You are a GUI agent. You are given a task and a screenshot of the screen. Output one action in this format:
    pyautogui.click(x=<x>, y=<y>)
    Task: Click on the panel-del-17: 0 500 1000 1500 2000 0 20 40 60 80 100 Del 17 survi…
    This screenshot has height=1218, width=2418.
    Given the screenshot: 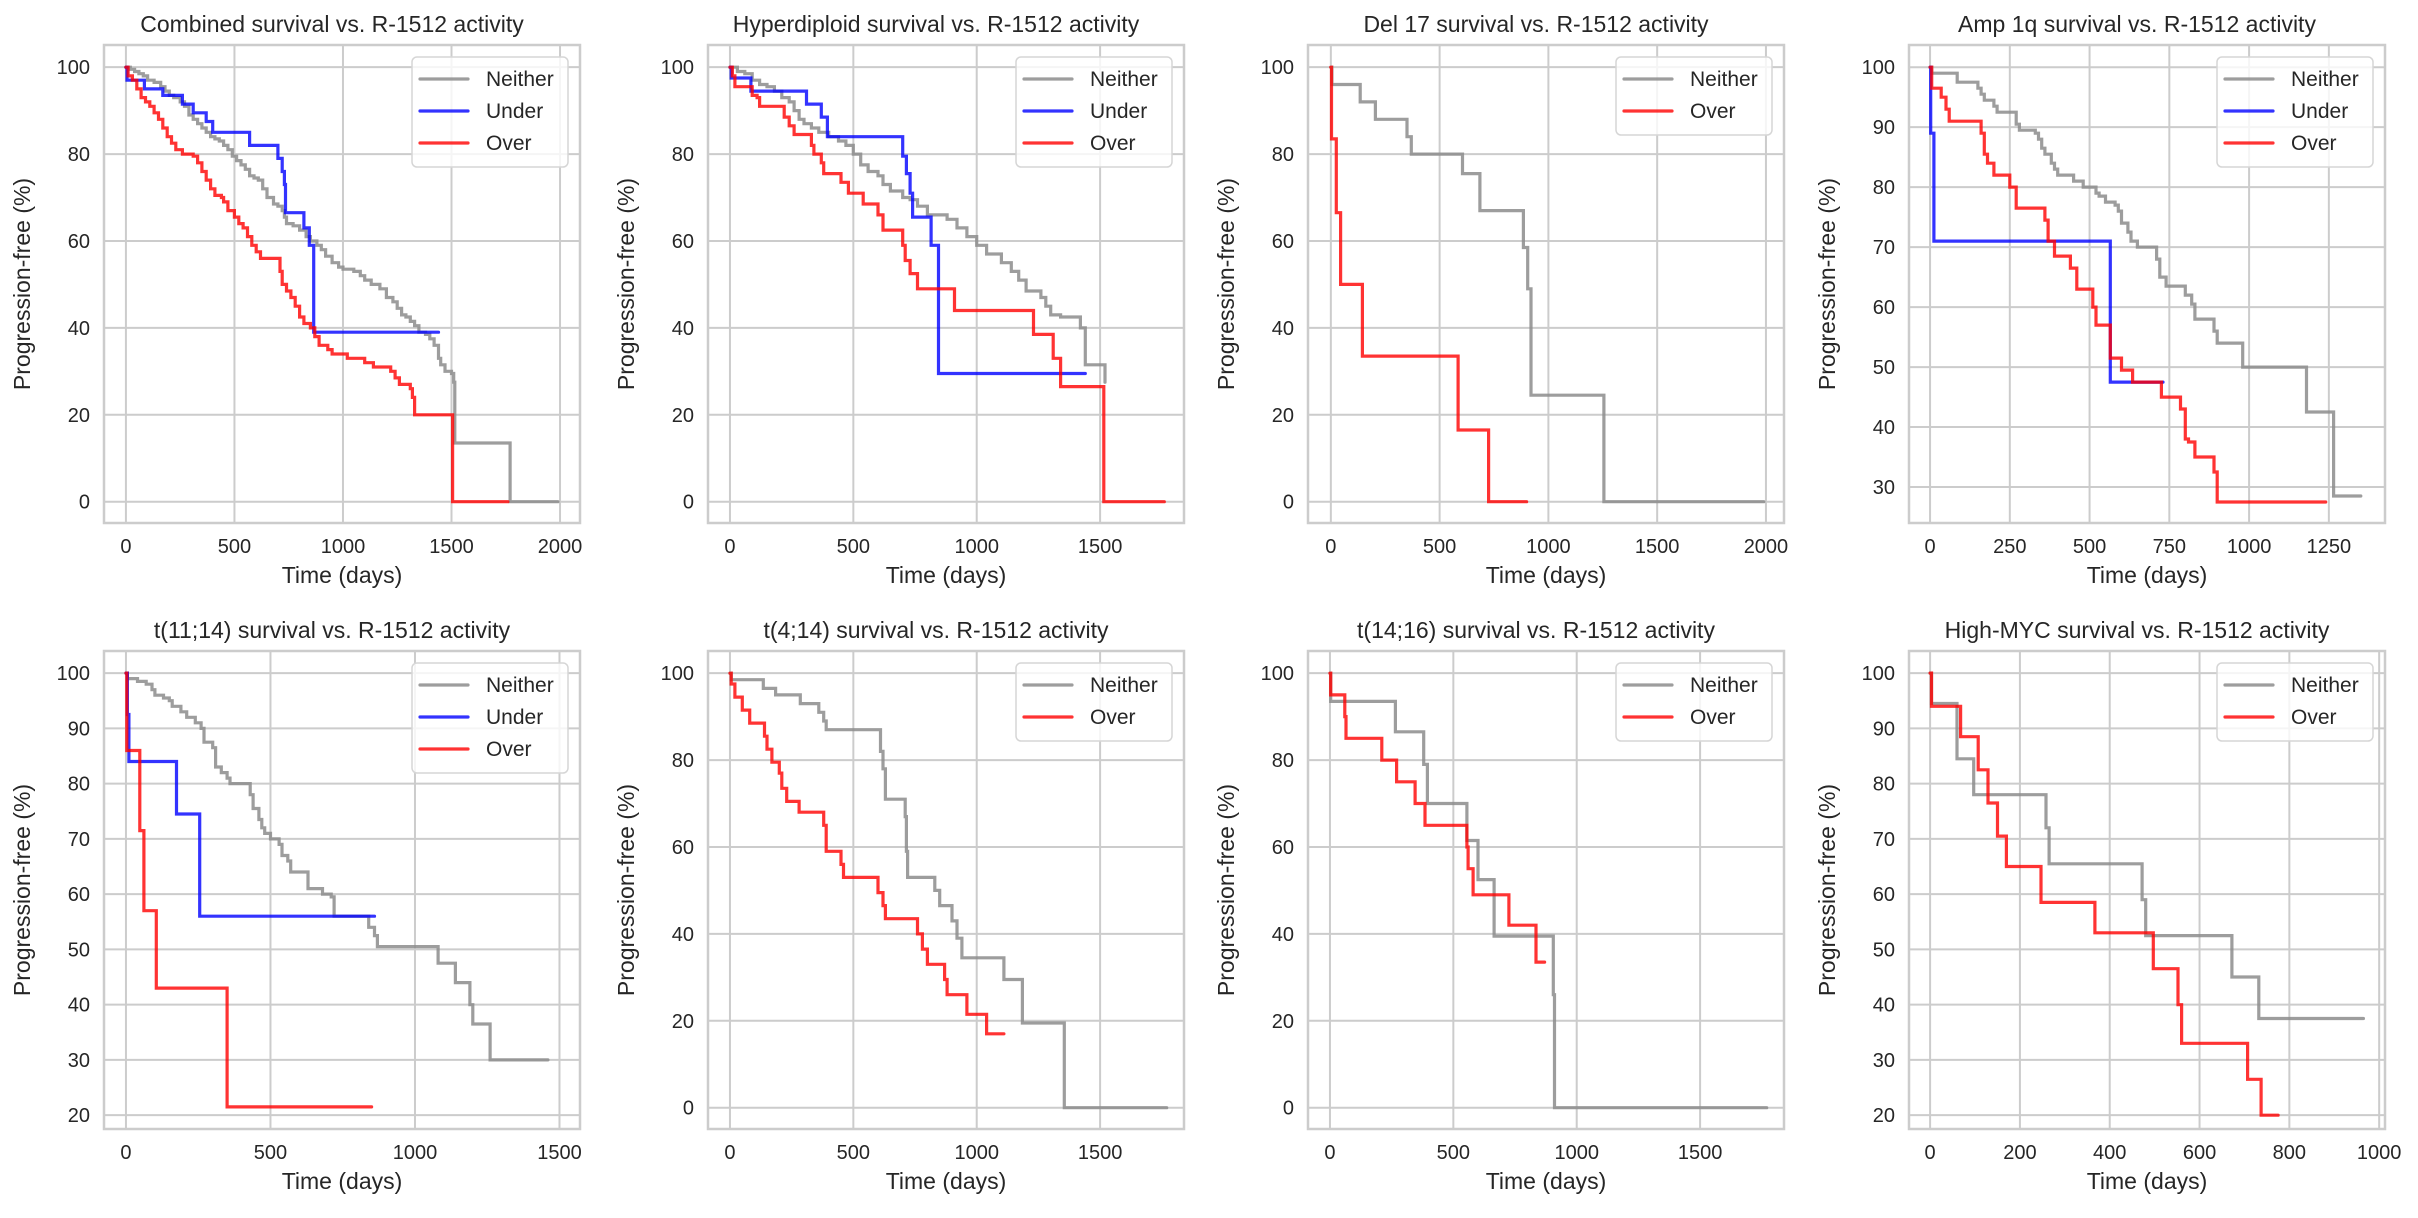 What is the action you would take?
    pyautogui.click(x=1500, y=299)
    